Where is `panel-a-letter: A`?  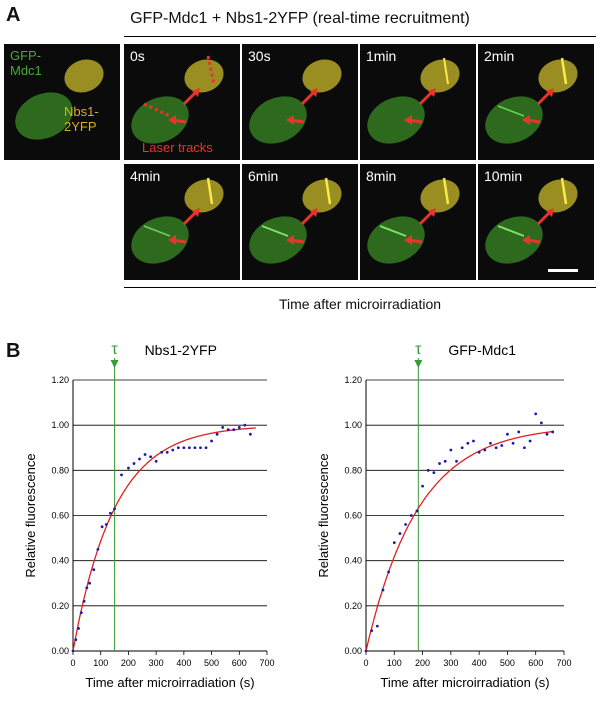 panel-a-letter: A is located at coordinates (13, 15).